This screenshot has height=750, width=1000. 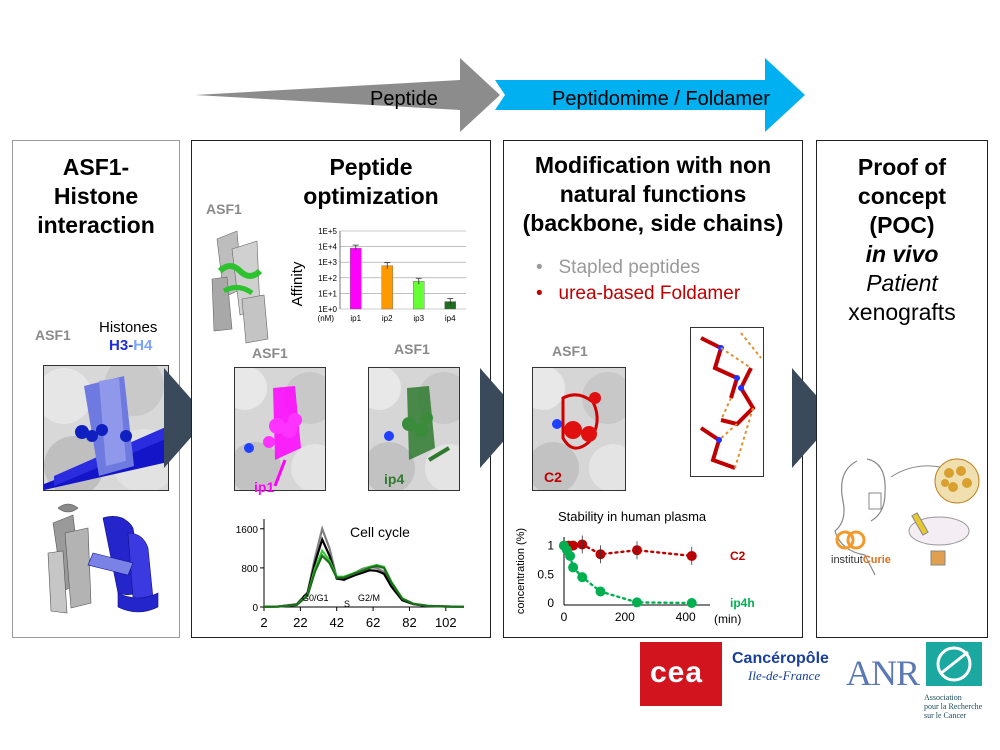 I want to click on poc-line-4: in vivo, so click(x=902, y=254).